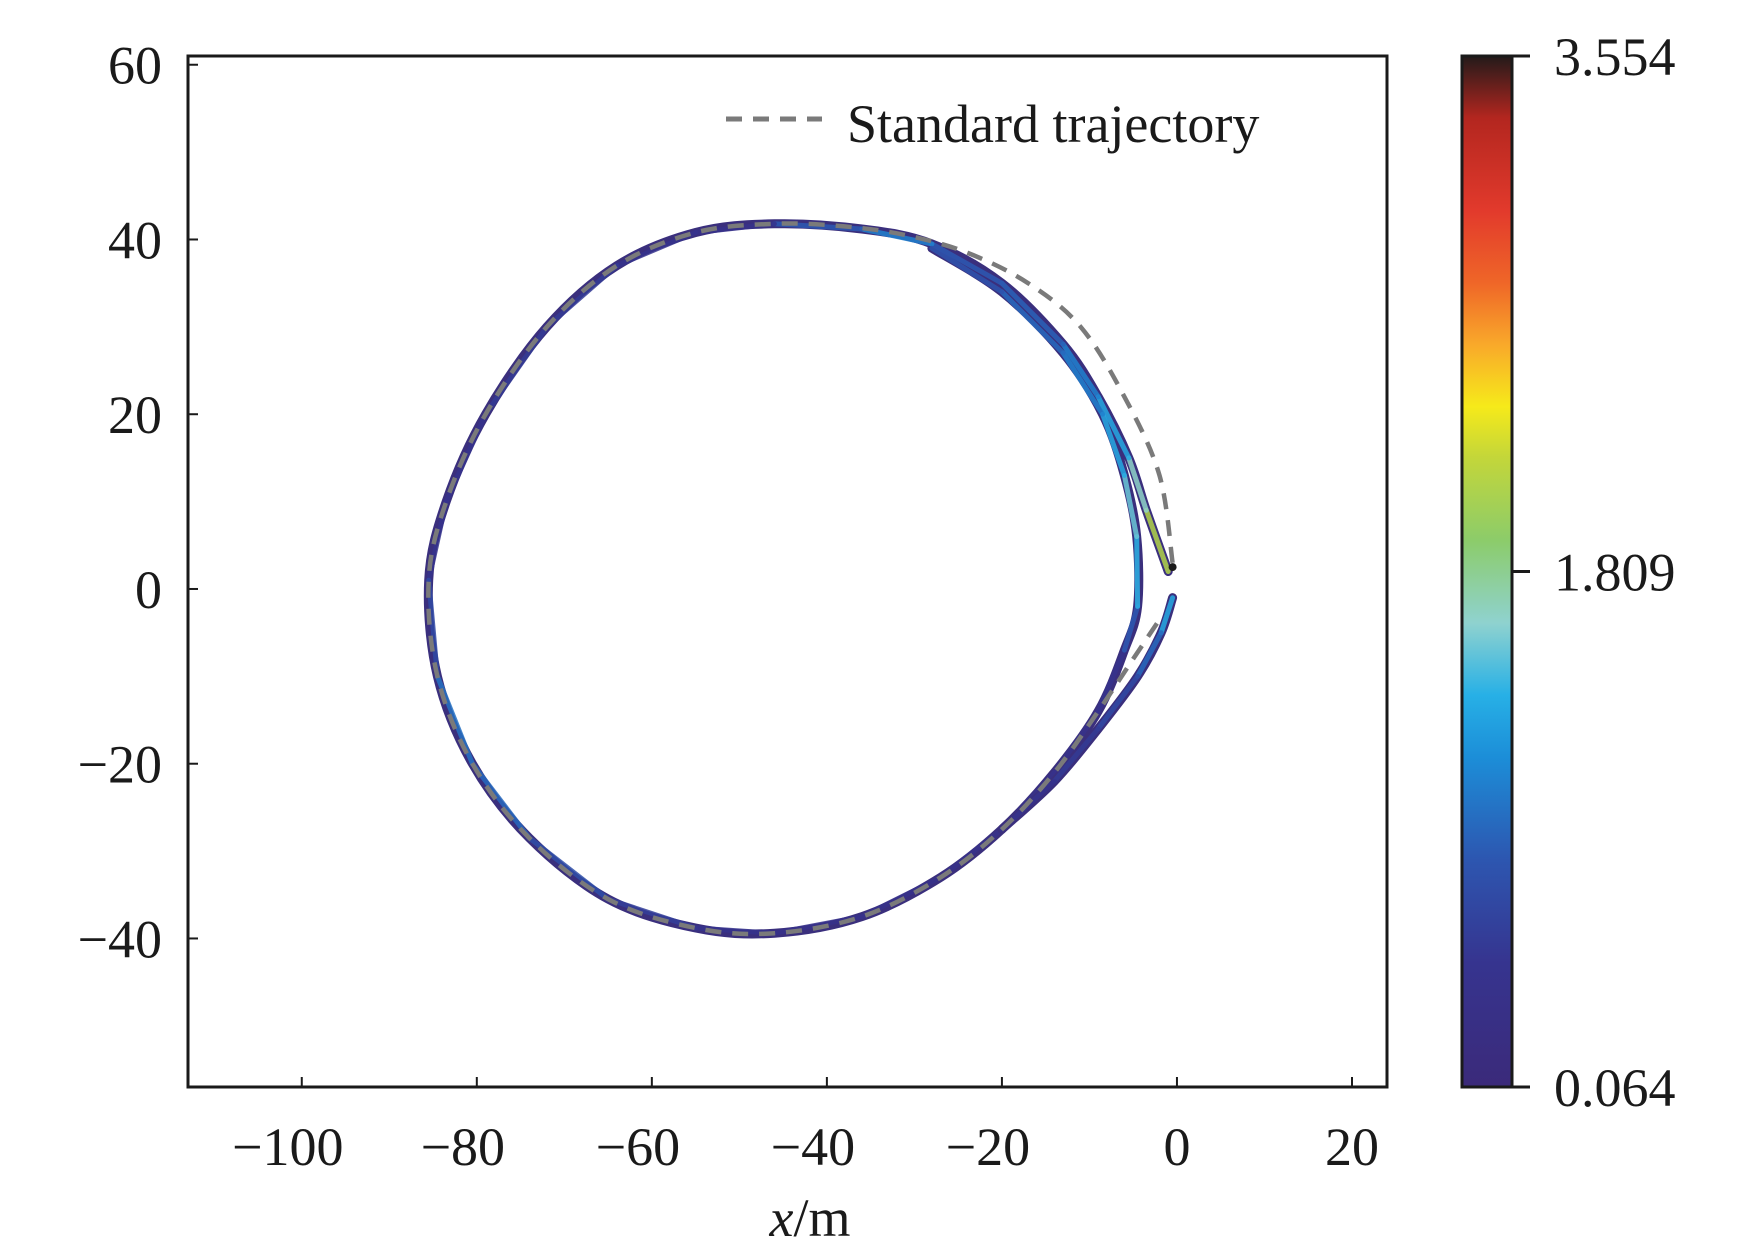  I want to click on x-axis-variable: x, so click(781, 1218).